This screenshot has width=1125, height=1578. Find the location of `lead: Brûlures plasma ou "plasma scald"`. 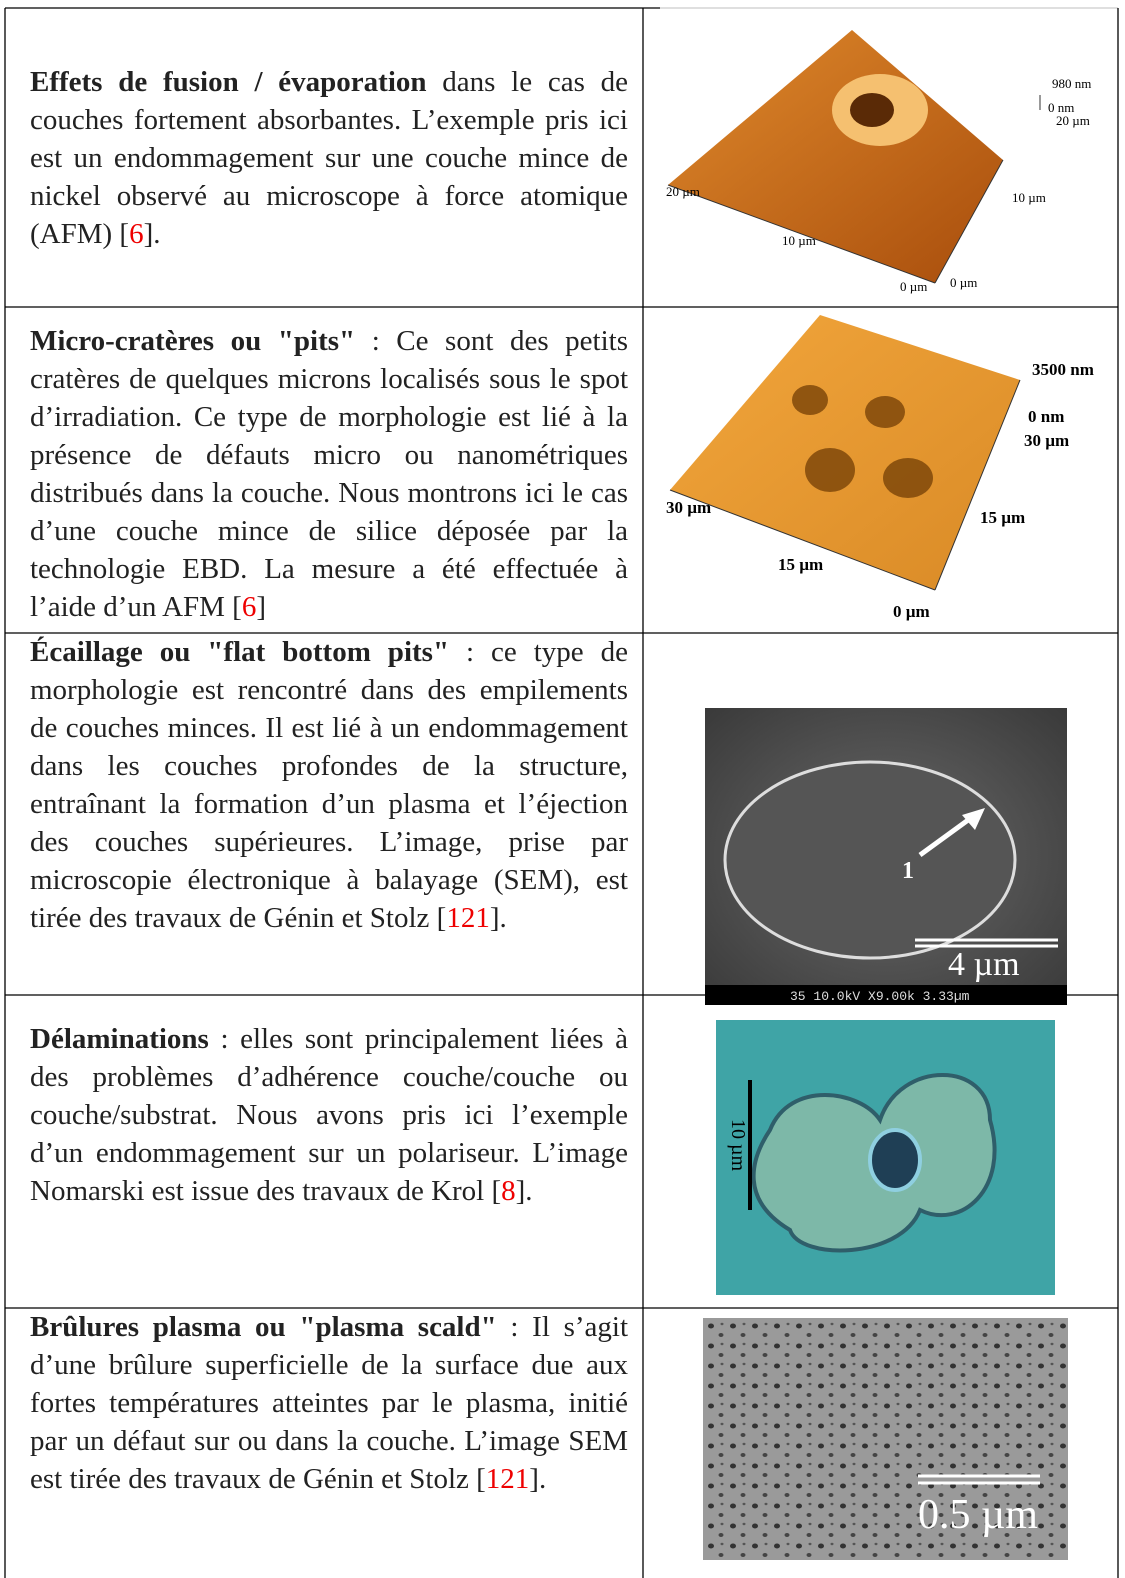

lead: Brûlures plasma ou "plasma scald" is located at coordinates (263, 1327).